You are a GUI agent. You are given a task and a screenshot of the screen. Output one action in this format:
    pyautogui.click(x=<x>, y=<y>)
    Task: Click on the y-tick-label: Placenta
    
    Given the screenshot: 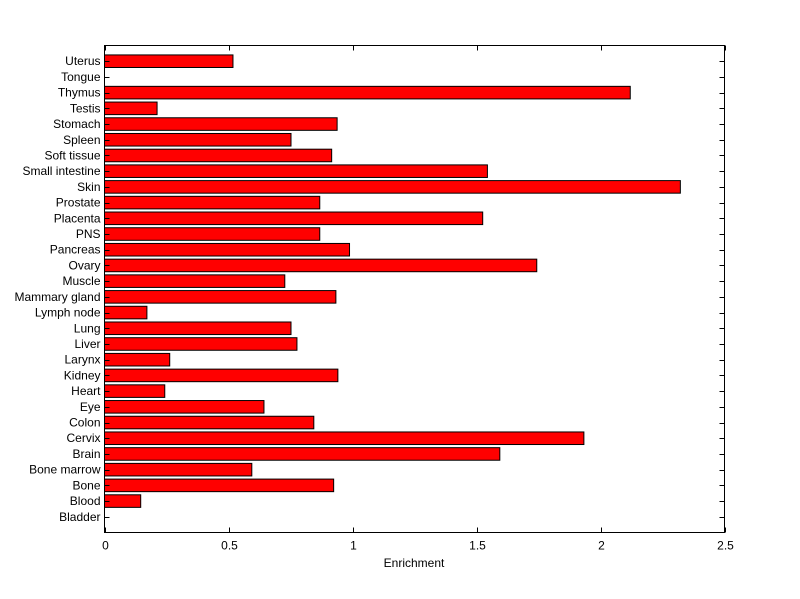 What is the action you would take?
    pyautogui.click(x=77, y=218)
    